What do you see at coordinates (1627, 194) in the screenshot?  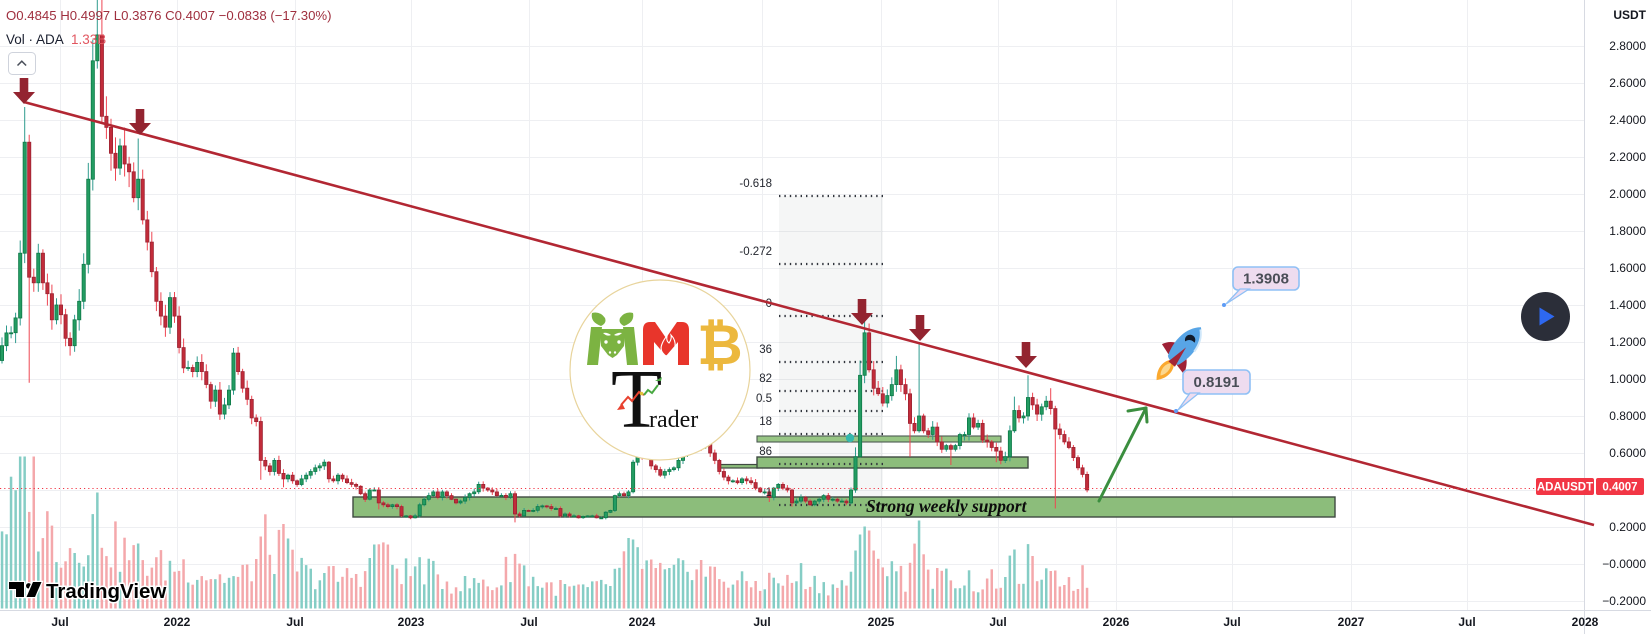 I see `svg-text: 2.0000` at bounding box center [1627, 194].